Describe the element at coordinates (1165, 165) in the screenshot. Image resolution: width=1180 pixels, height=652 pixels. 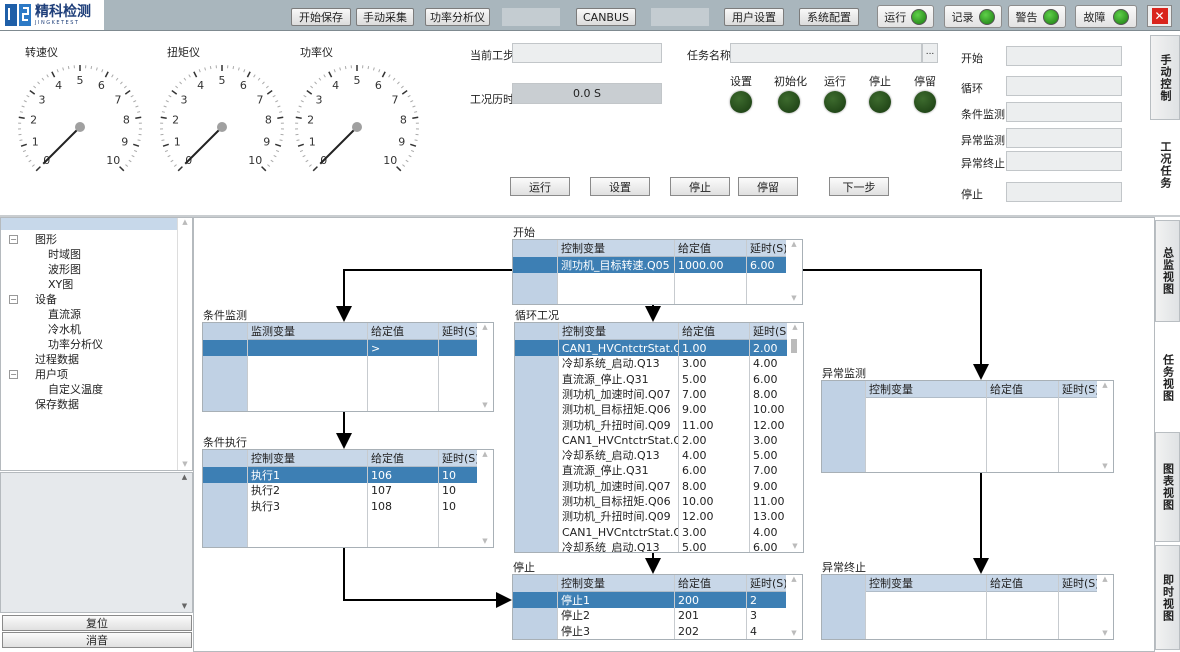
I see `tab-work-task: 工况任务` at that location.